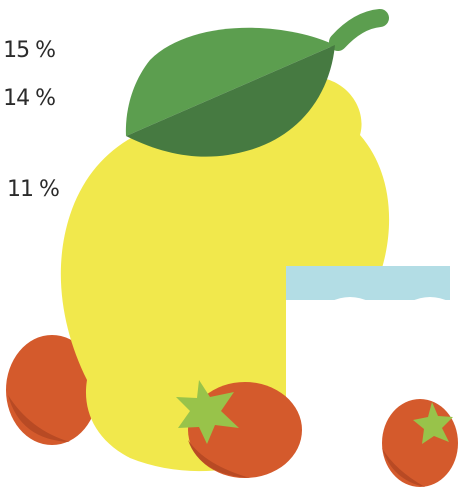 The height and width of the screenshot is (501, 464). I want to click on percentage-label-15: 15 %, so click(29, 50).